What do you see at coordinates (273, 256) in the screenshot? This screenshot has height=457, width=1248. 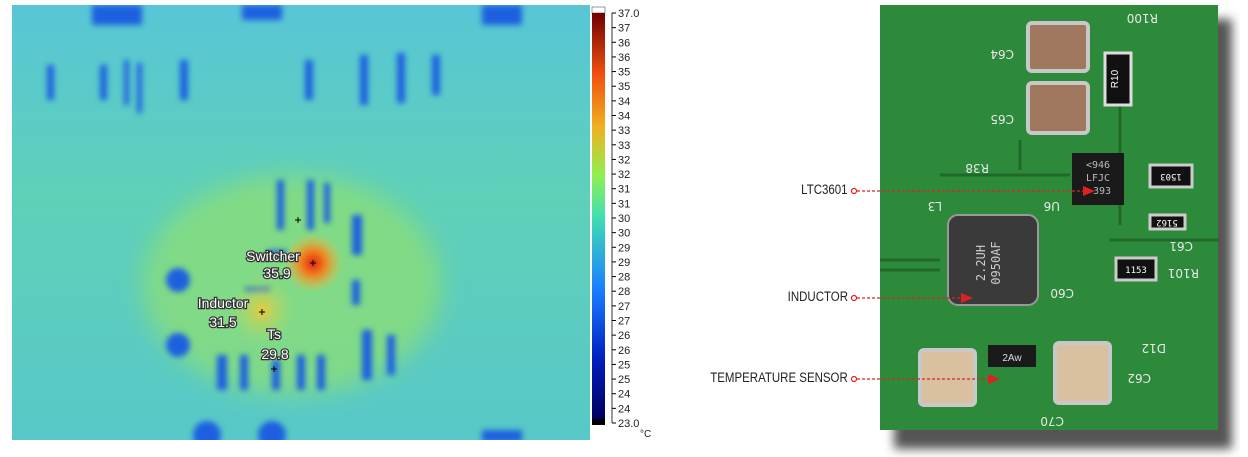 I see `switcher-label: Switcher` at bounding box center [273, 256].